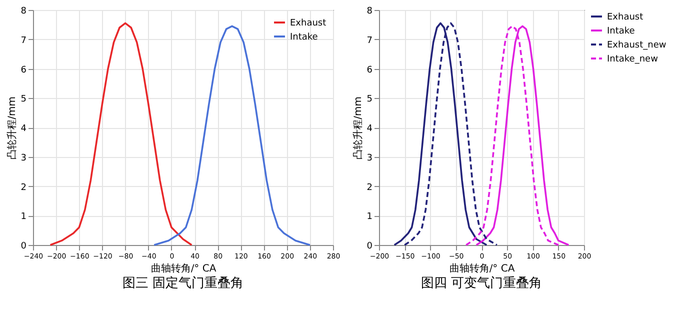  What do you see at coordinates (121, 134) in the screenshot?
I see `line-series` at bounding box center [121, 134].